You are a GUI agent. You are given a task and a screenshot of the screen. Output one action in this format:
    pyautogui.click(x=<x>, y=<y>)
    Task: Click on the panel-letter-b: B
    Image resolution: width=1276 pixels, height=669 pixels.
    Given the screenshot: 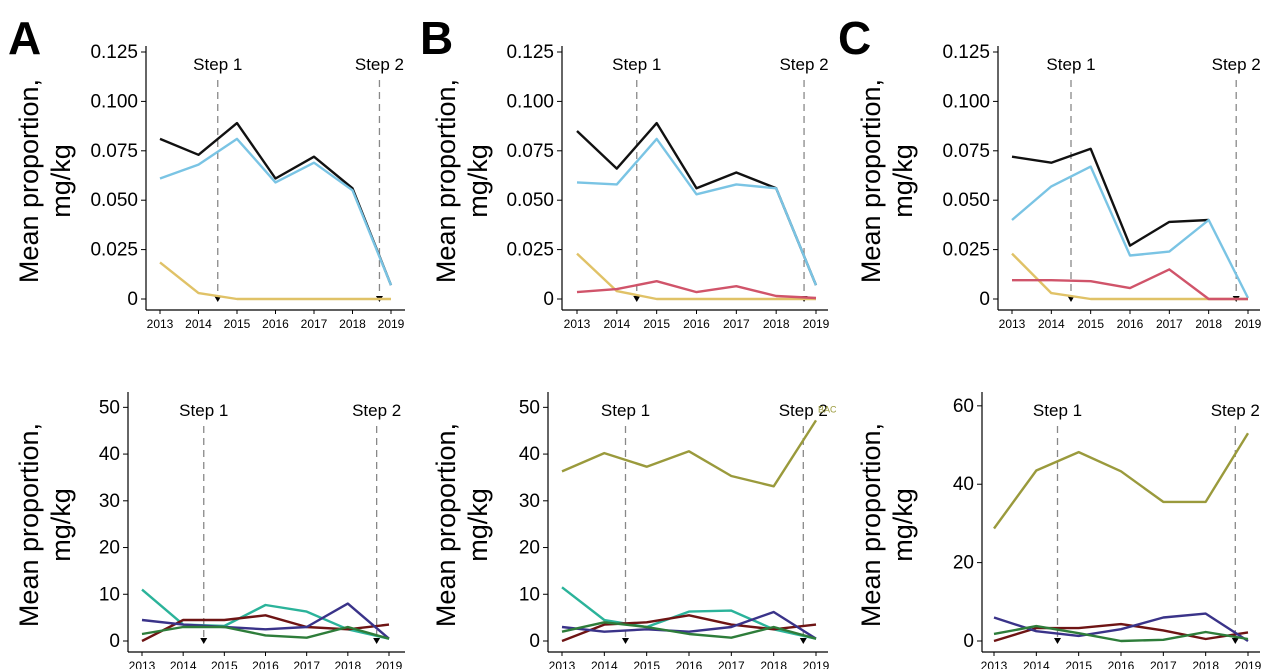 What is the action you would take?
    pyautogui.click(x=436, y=38)
    